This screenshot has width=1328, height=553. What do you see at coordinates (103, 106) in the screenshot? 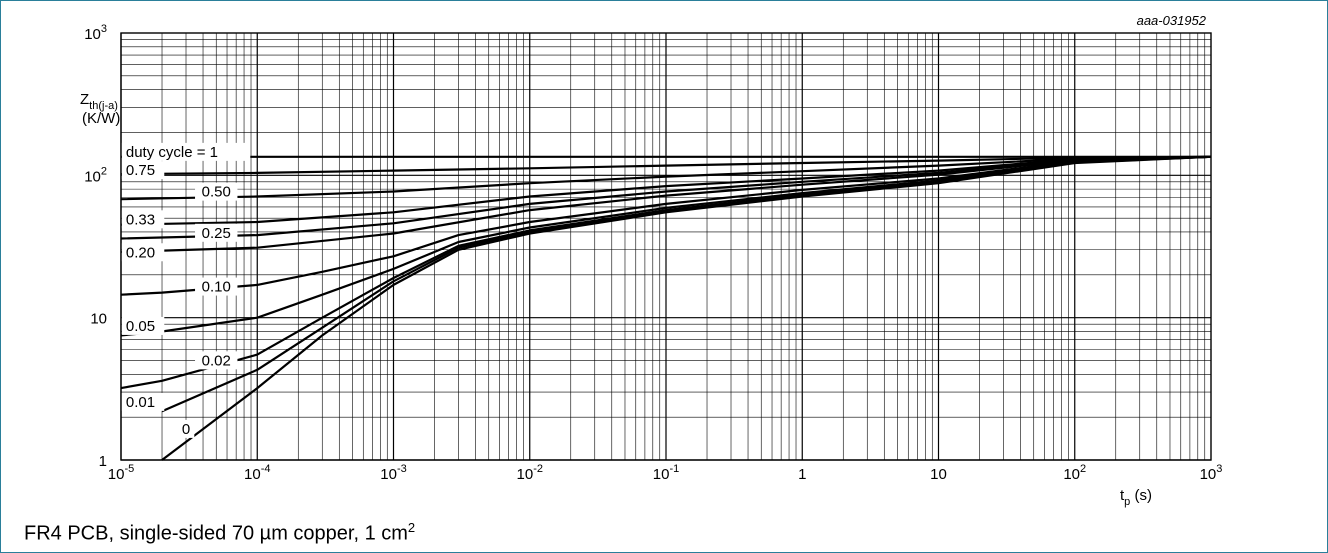
I see `y-axis-label-sub: th(j-a)` at bounding box center [103, 106].